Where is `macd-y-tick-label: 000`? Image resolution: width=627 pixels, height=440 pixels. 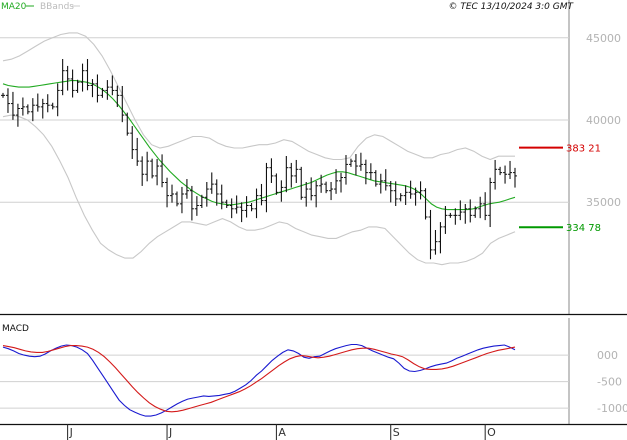
macd-y-tick-label: 000 is located at coordinates (607, 355).